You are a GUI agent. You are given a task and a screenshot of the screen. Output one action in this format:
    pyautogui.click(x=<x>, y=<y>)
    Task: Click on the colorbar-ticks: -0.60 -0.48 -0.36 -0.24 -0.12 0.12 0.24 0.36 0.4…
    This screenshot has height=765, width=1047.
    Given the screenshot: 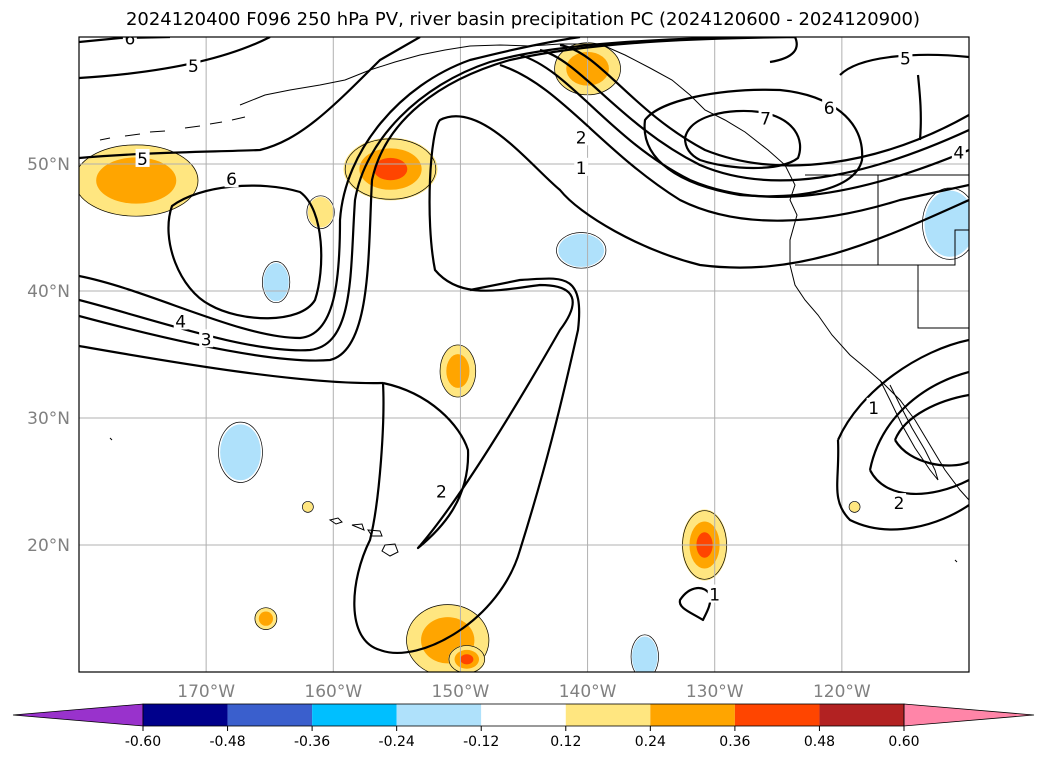 What is the action you would take?
    pyautogui.click(x=522, y=738)
    